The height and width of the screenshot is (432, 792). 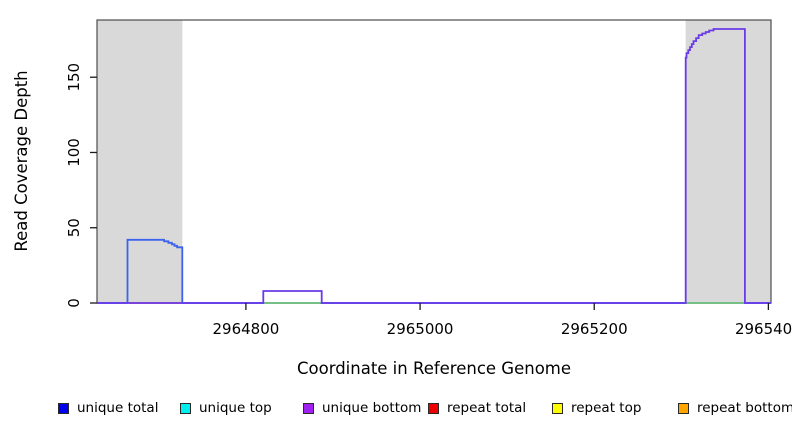 I want to click on legend-item-repeat-total: repeat total, so click(x=477, y=408).